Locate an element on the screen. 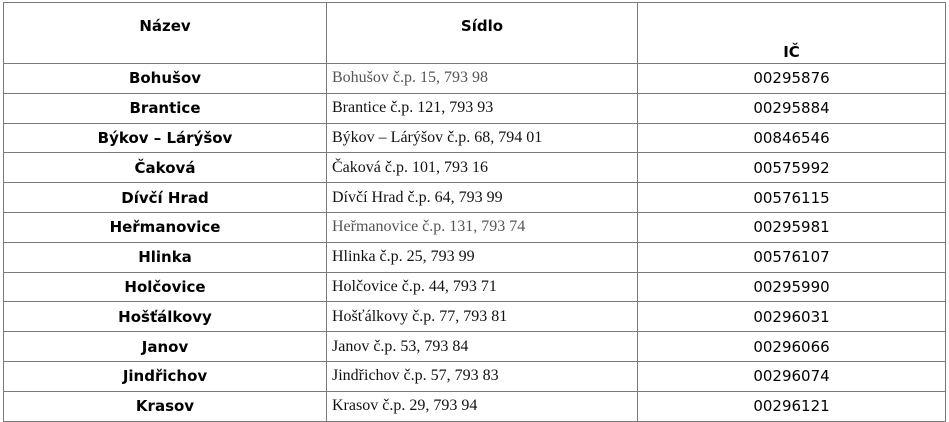 This screenshot has height=422, width=949. ic-cell: 00296121 is located at coordinates (791, 406).